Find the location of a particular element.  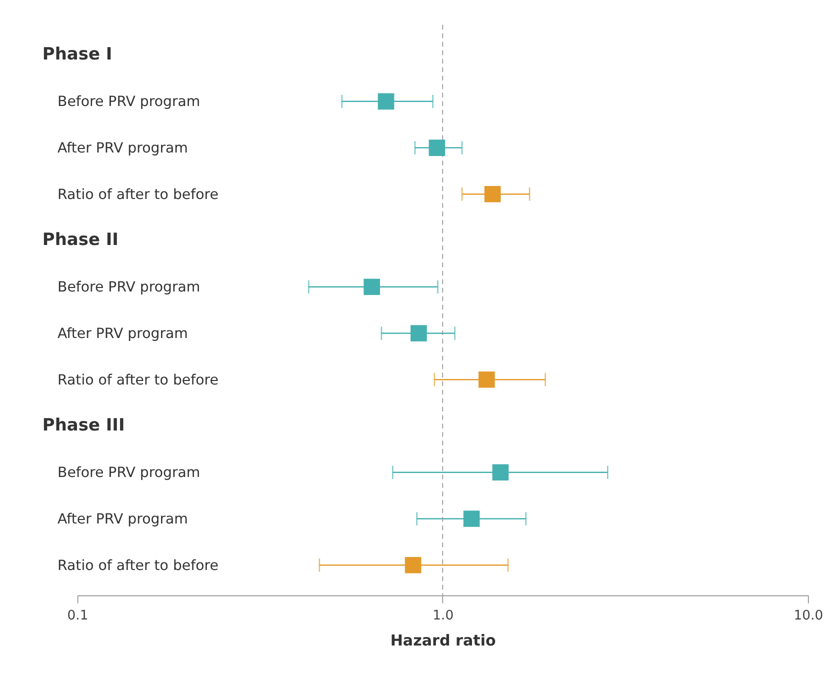

y-tick-label: Phase III is located at coordinates (83, 424).